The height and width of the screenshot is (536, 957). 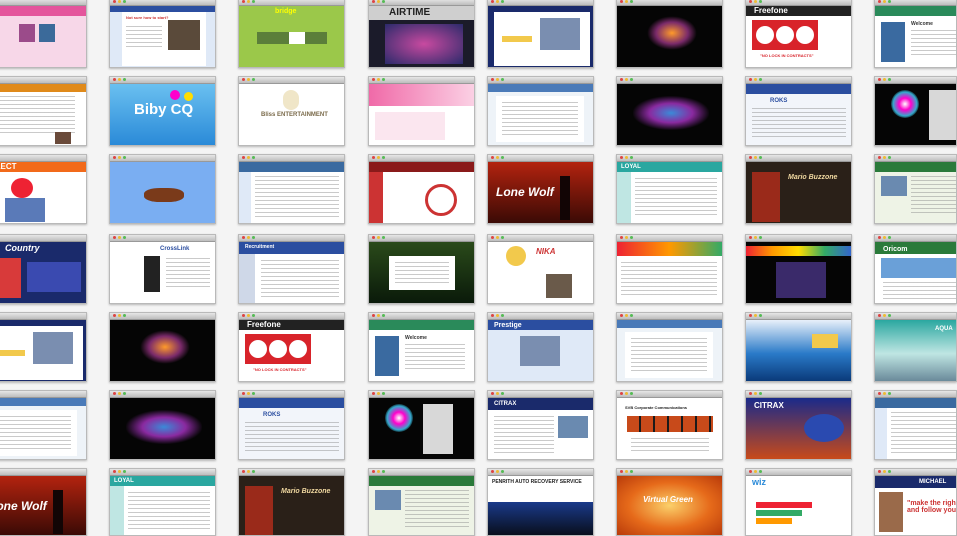 What do you see at coordinates (162, 34) in the screenshot?
I see `website-thumbnail: Not sure how to start?` at bounding box center [162, 34].